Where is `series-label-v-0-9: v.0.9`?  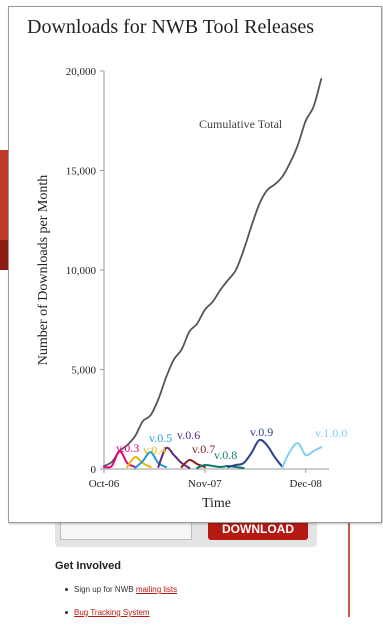 series-label-v-0-9: v.0.9 is located at coordinates (261, 432).